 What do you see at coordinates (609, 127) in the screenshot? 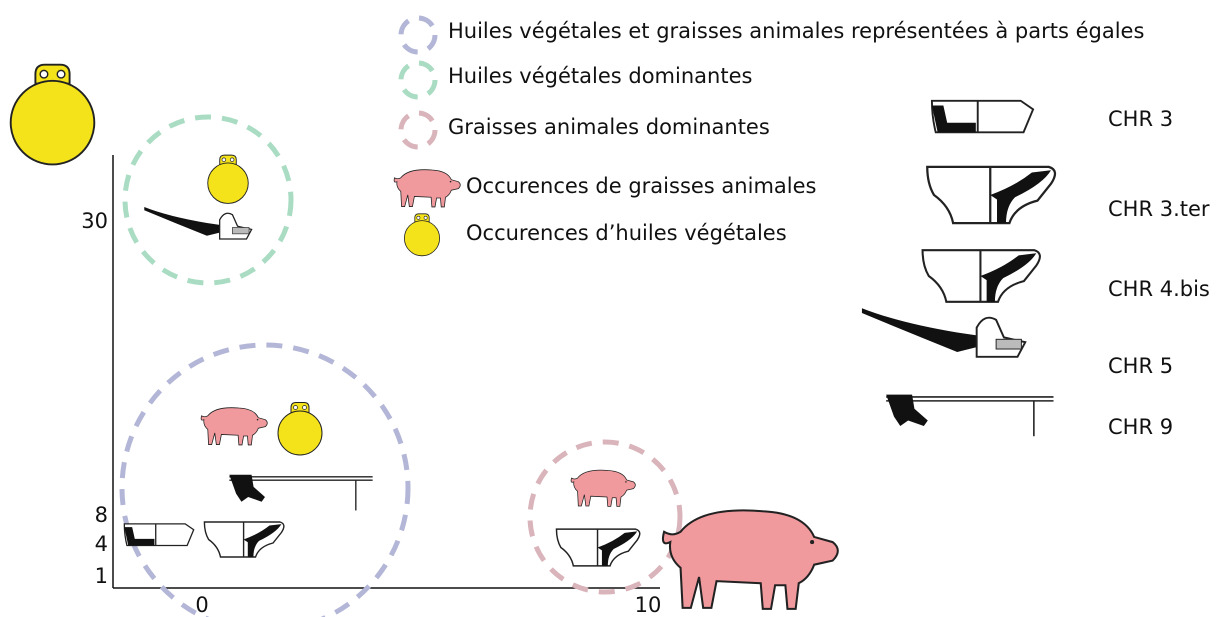
I see `legend-label: Graisses animales dominantes` at bounding box center [609, 127].